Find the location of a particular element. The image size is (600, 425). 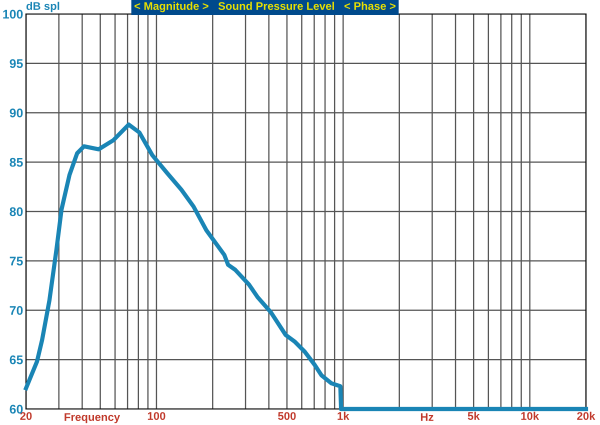

y-tick-label: 90 is located at coordinates (16, 113).